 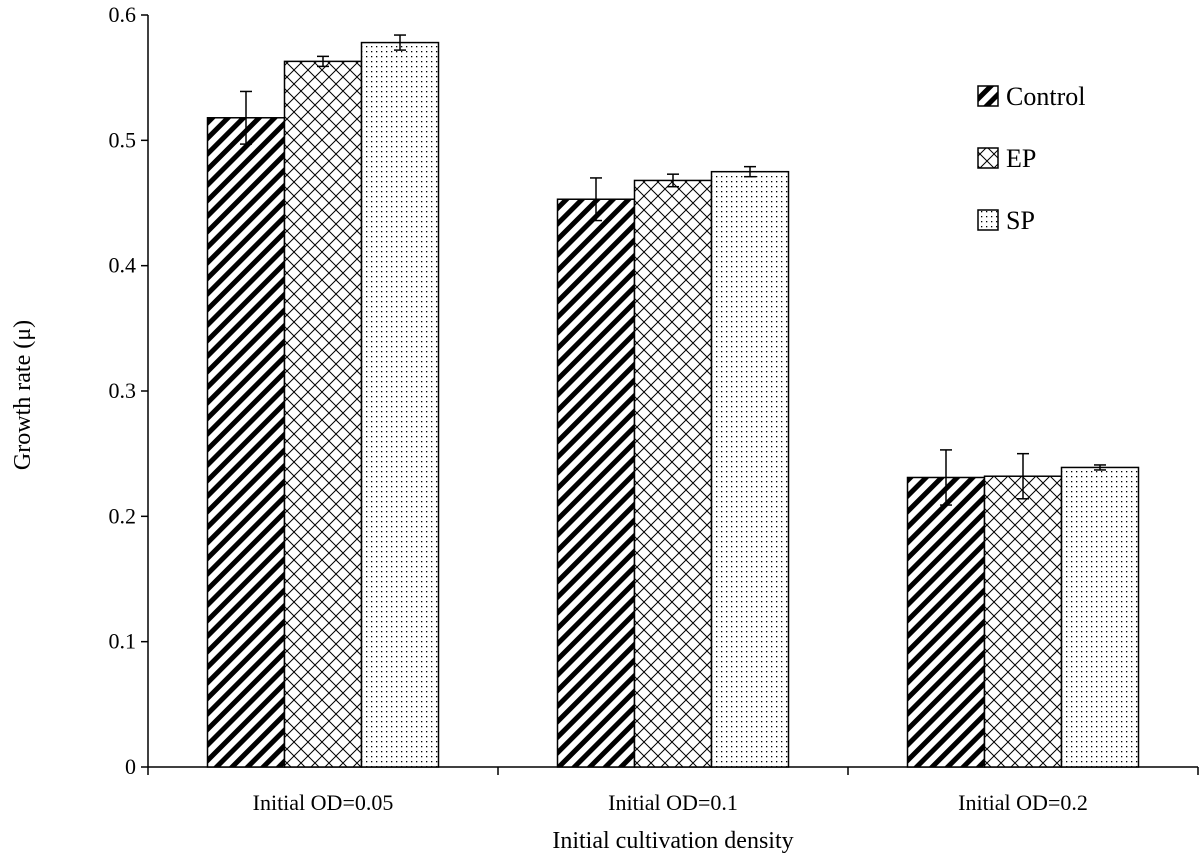 What do you see at coordinates (1020, 220) in the screenshot?
I see `legend-label: SP` at bounding box center [1020, 220].